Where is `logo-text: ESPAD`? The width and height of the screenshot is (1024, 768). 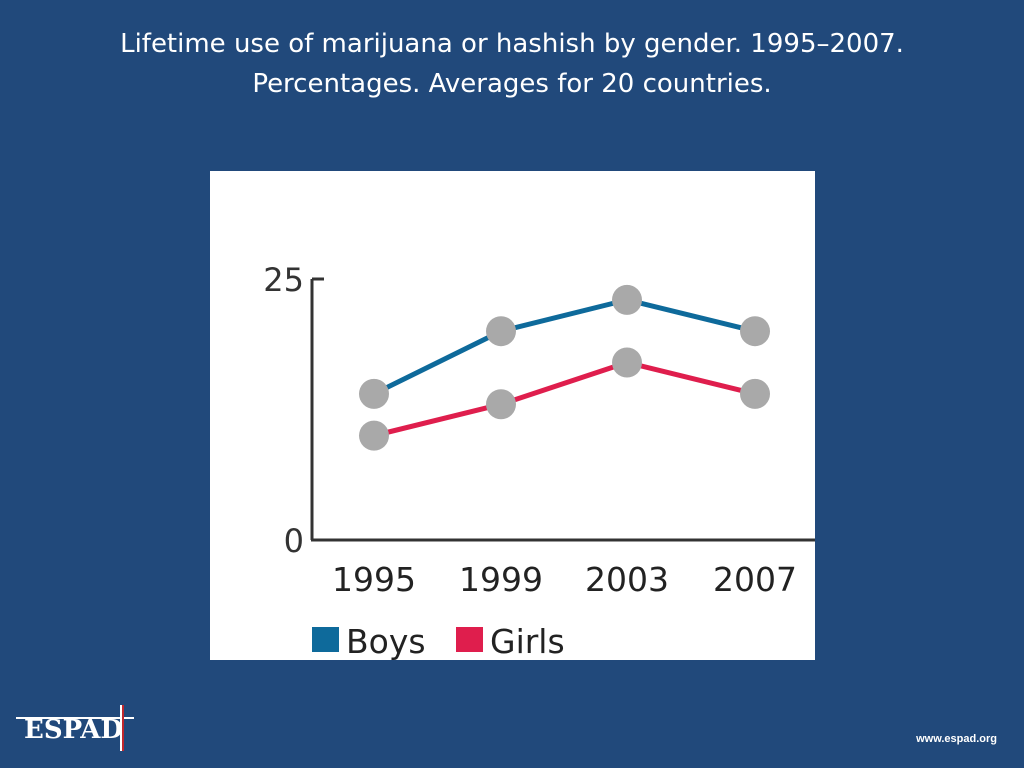 logo-text: ESPAD is located at coordinates (73, 730).